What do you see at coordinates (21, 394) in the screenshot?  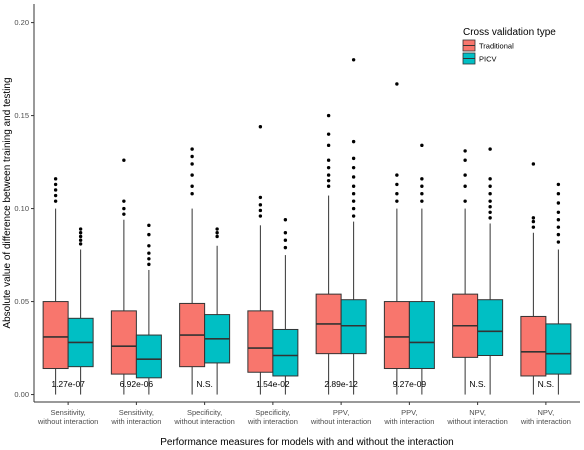 I see `y-tick-label: 0.00` at bounding box center [21, 394].